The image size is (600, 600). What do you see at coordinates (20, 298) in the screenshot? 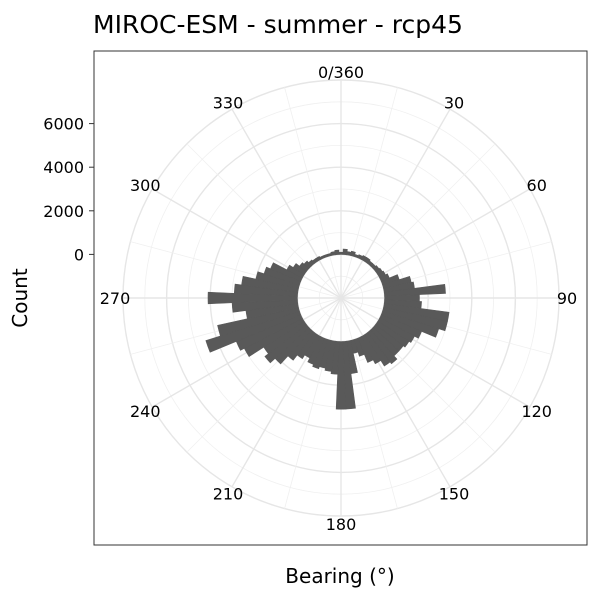
I see `y-axis-title: Count` at bounding box center [20, 298].